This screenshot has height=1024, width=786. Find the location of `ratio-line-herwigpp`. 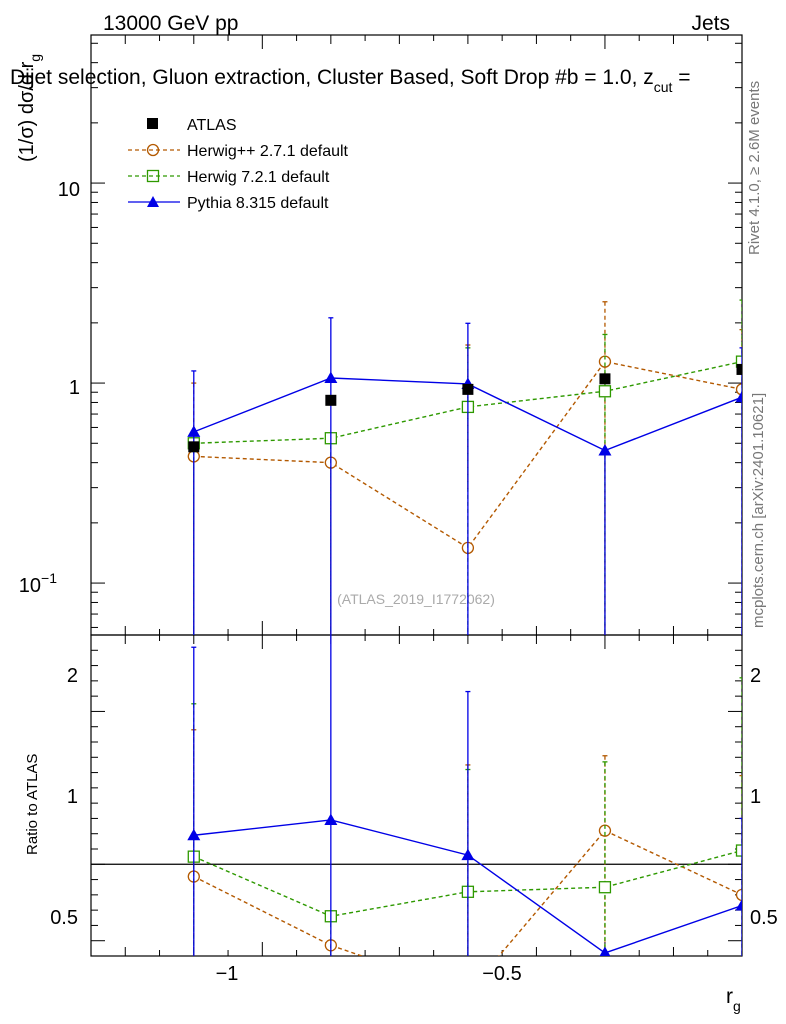

ratio-line-herwigpp is located at coordinates (467, 892).